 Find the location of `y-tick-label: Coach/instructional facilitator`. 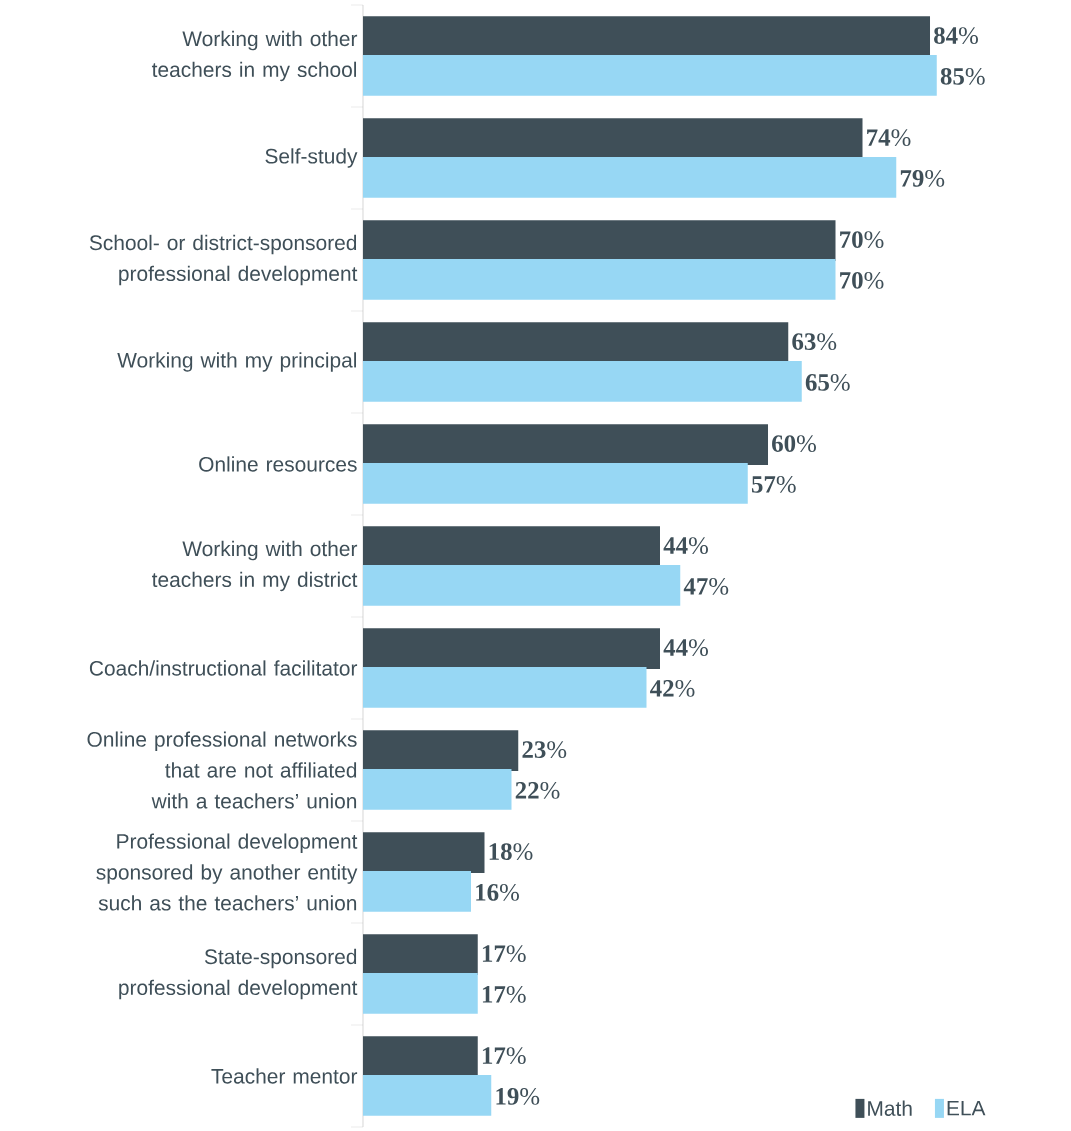

y-tick-label: Coach/instructional facilitator is located at coordinates (223, 668).